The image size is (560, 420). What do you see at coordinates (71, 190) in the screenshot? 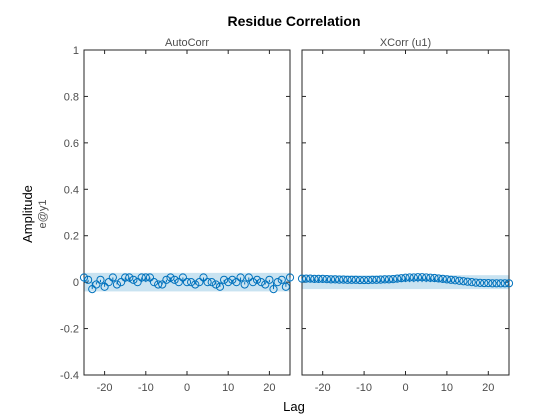
I see `y-tick-label: 0.4` at bounding box center [71, 190].